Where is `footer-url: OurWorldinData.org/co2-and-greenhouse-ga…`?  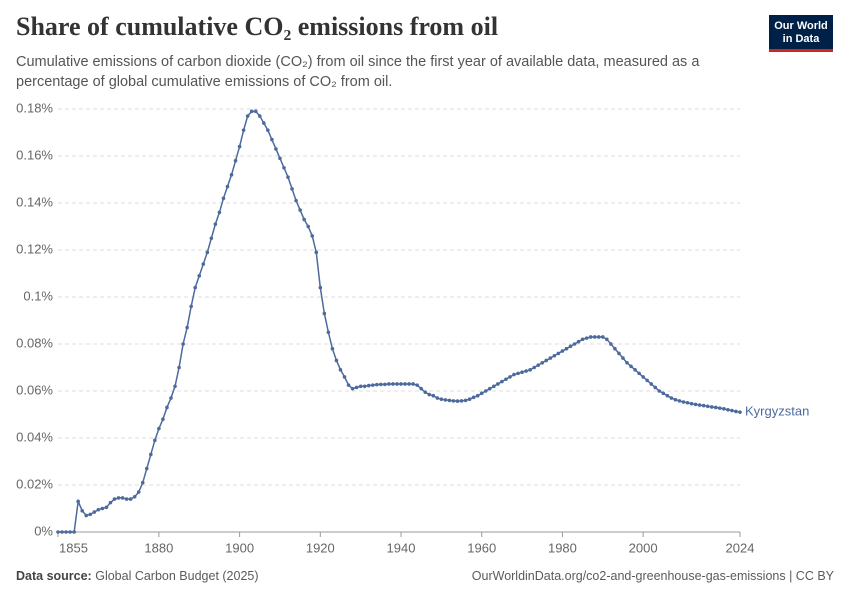
footer-url: OurWorldinData.org/co2-and-greenhouse-ga… is located at coordinates (652, 576).